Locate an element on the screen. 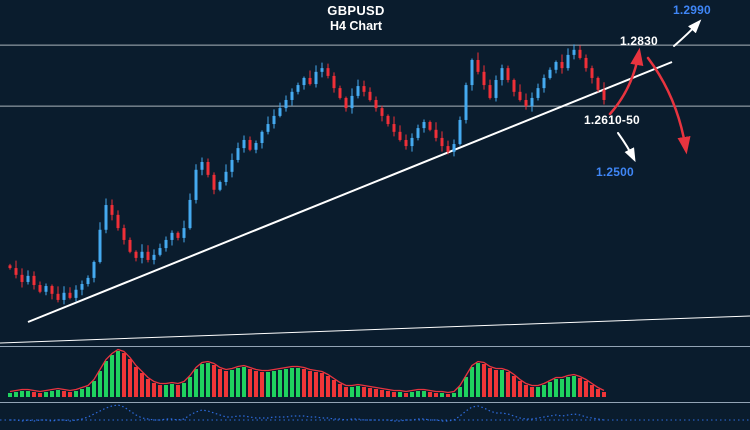 The width and height of the screenshot is (750, 430). oscillator-histogram is located at coordinates (307, 372).